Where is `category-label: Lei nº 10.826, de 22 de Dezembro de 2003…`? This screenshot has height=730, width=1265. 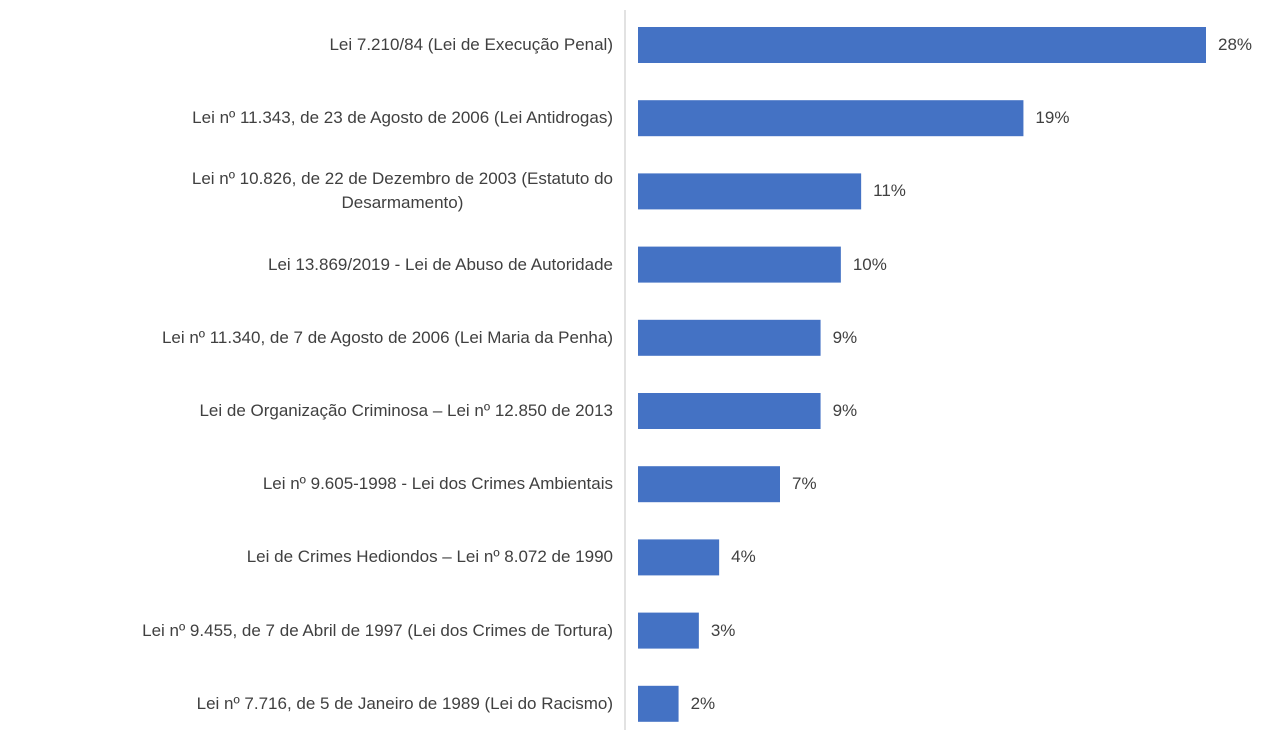
category-label: Lei nº 10.826, de 22 de Dezembro de 2003… is located at coordinates (402, 191).